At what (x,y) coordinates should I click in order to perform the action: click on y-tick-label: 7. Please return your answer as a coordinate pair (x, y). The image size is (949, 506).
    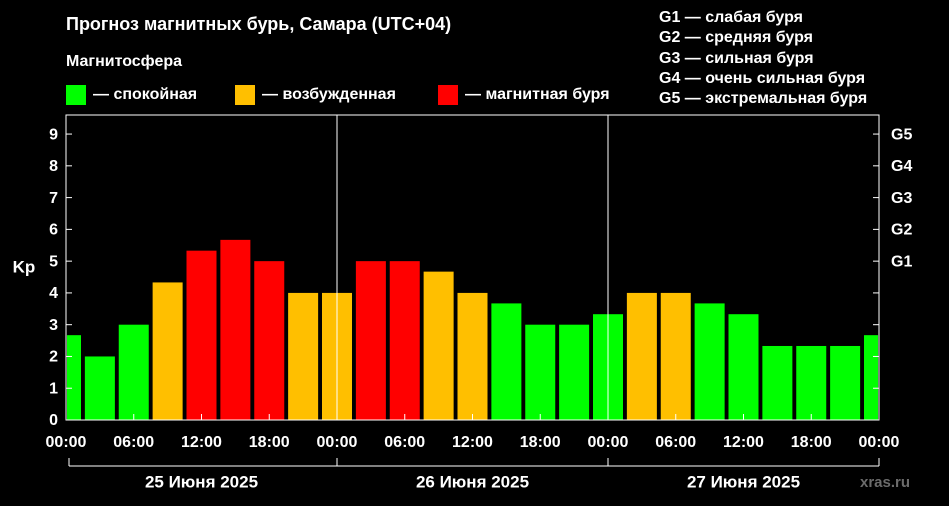
    Looking at the image, I should click on (53, 198).